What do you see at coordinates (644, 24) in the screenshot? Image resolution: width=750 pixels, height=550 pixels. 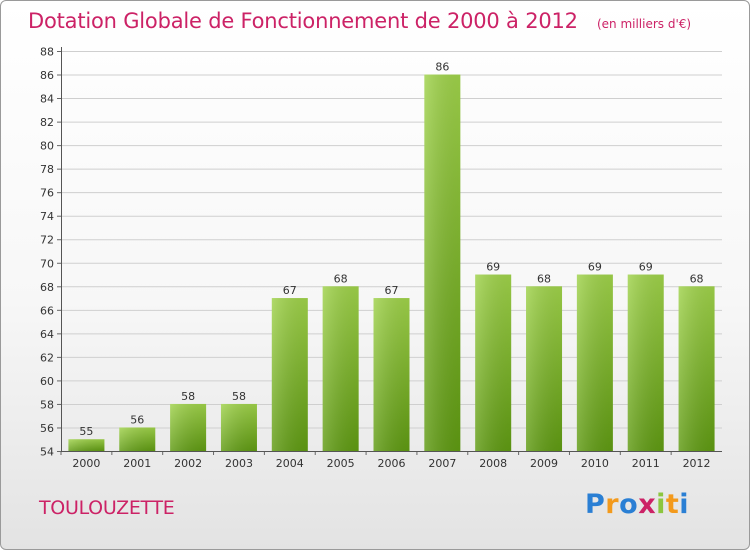 I see `chart-subtitle: (en milliers d'€)` at bounding box center [644, 24].